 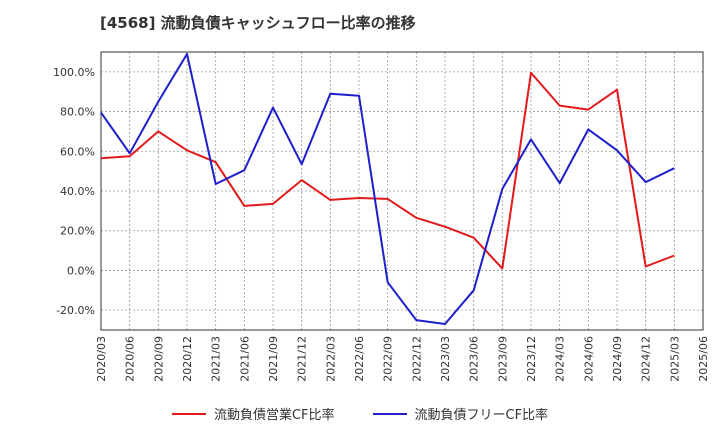 What do you see at coordinates (703, 359) in the screenshot?
I see `x-tick-label: 2025/06` at bounding box center [703, 359].